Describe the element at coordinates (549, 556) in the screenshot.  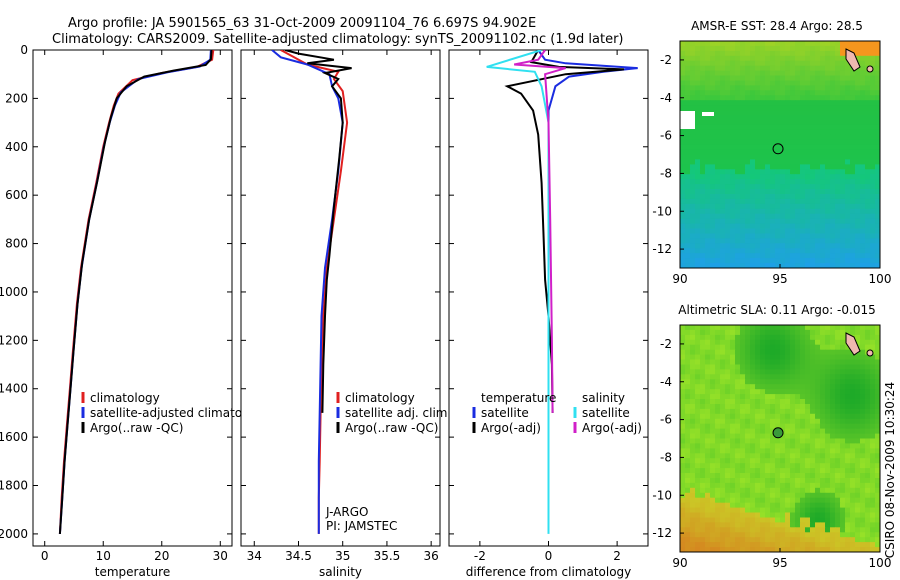
I see `x-tick-label: 0` at that location.